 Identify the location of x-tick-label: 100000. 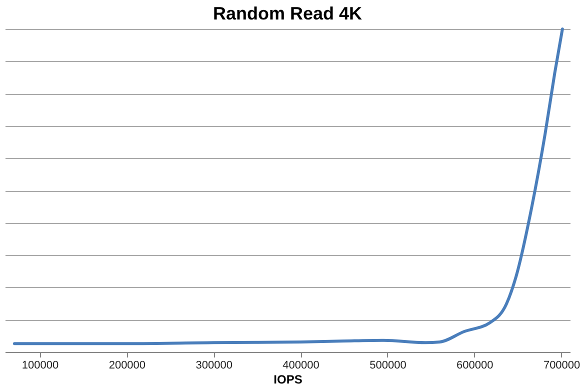
(40, 366).